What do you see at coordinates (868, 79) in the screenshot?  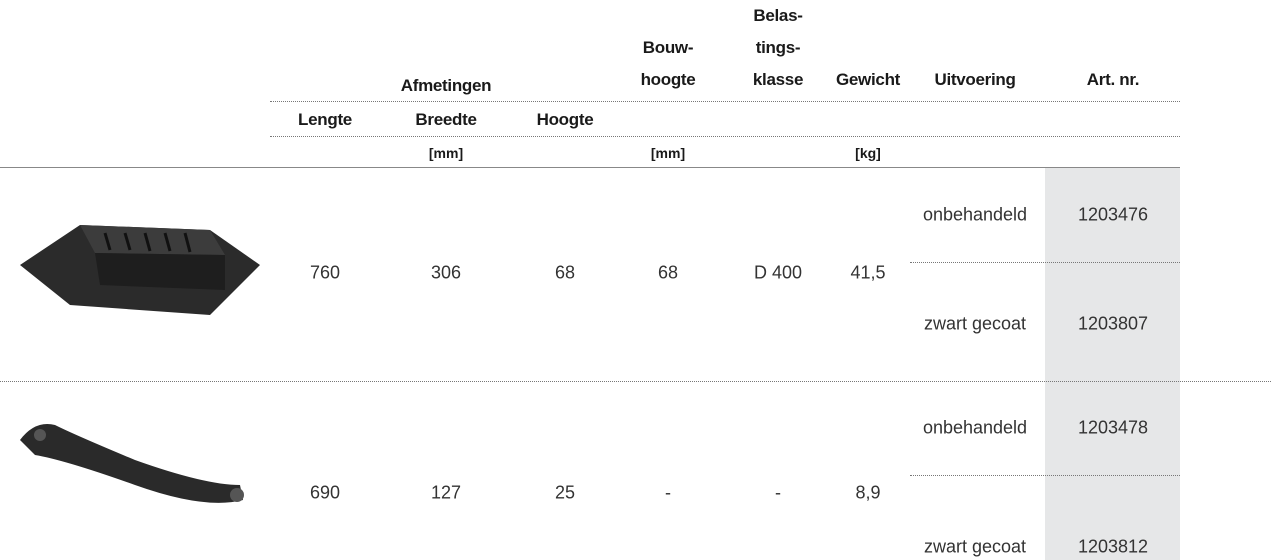 I see `header: Gewicht` at bounding box center [868, 79].